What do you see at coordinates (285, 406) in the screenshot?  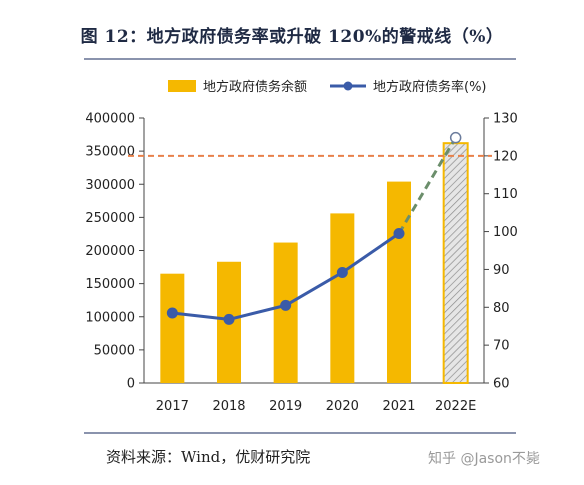 I see `x-tick-label: 2019` at bounding box center [285, 406].